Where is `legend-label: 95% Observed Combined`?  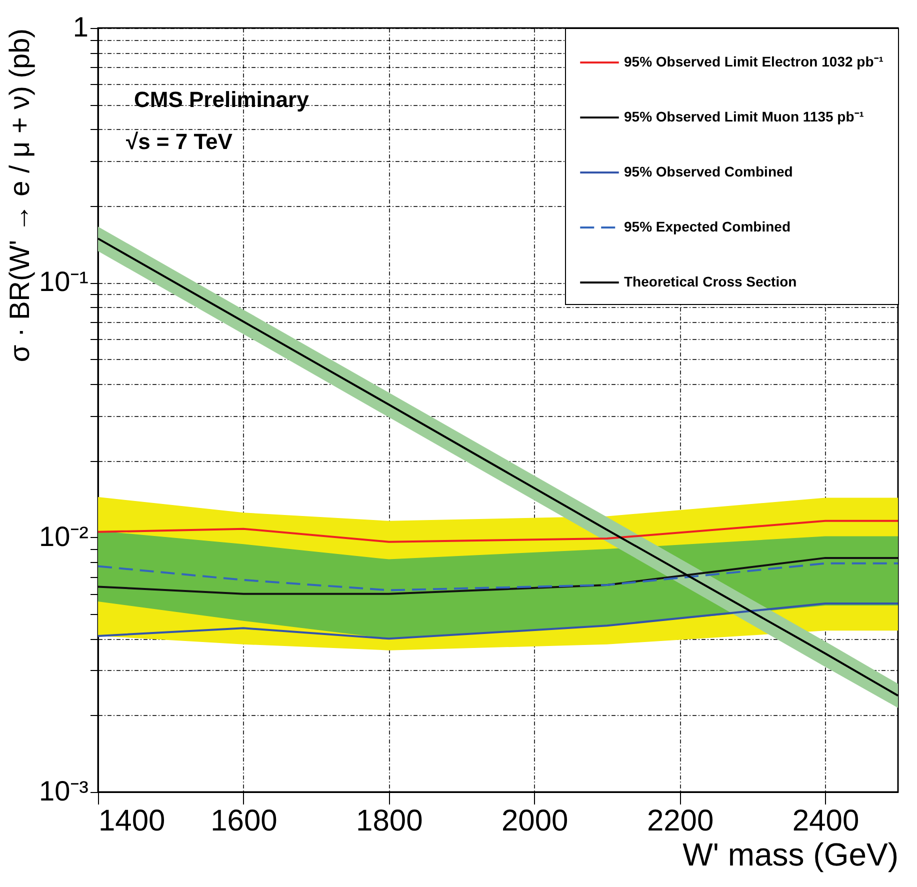 legend-label: 95% Observed Combined is located at coordinates (708, 172).